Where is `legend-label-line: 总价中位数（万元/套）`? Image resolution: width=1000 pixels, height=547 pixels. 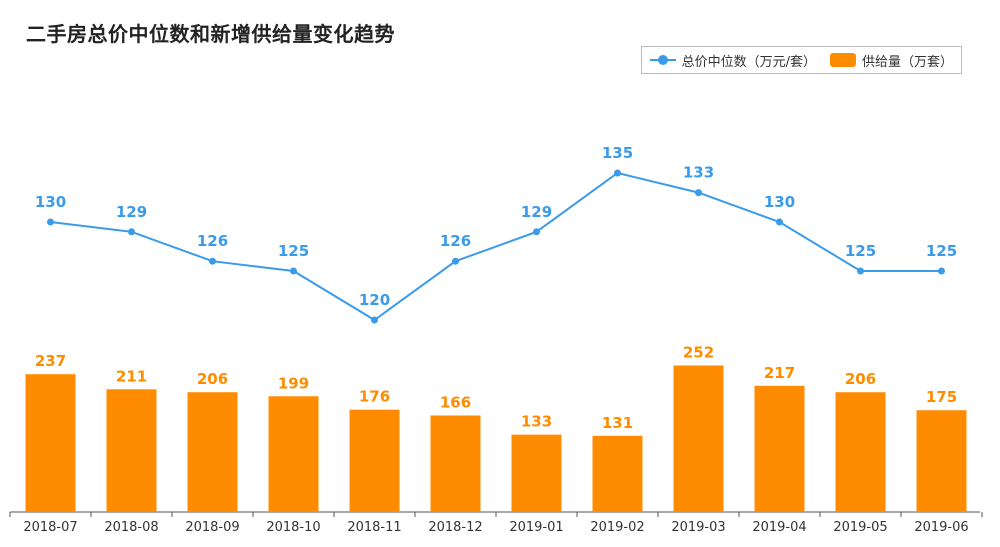 legend-label-line: 总价中位数（万元/套） is located at coordinates (748, 62).